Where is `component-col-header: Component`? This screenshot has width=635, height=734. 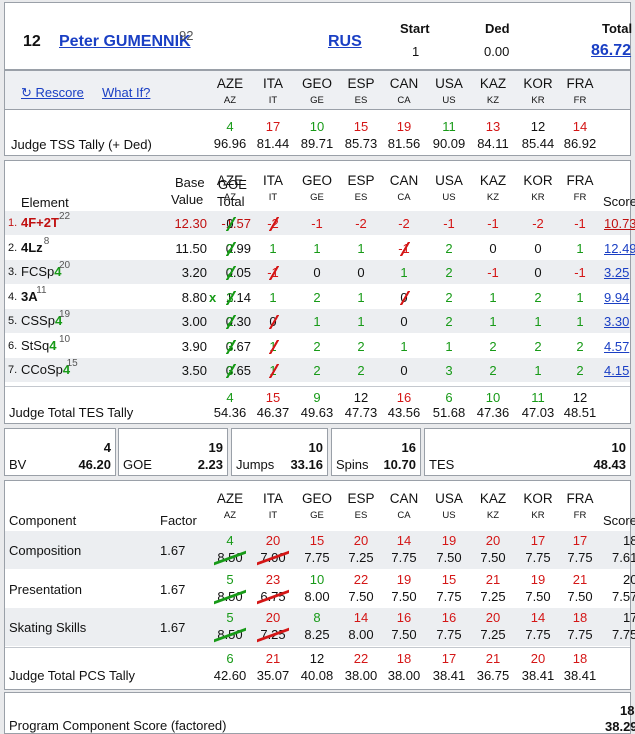 component-col-header: Component is located at coordinates (43, 520).